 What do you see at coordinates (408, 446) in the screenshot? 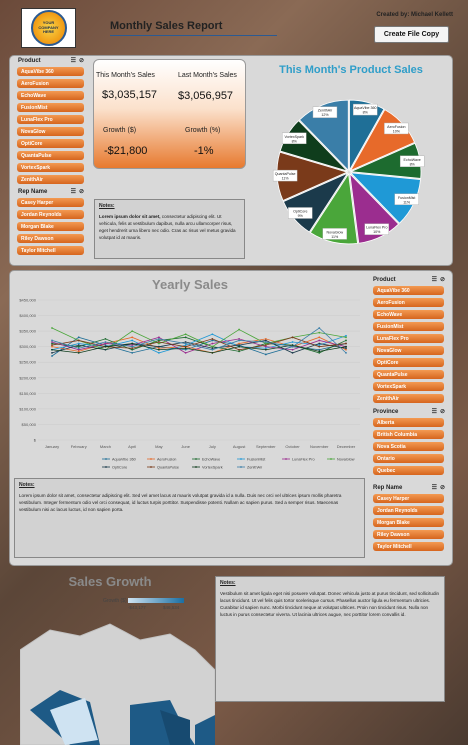
I see `slicer-item: Nova Scotia` at bounding box center [408, 446].